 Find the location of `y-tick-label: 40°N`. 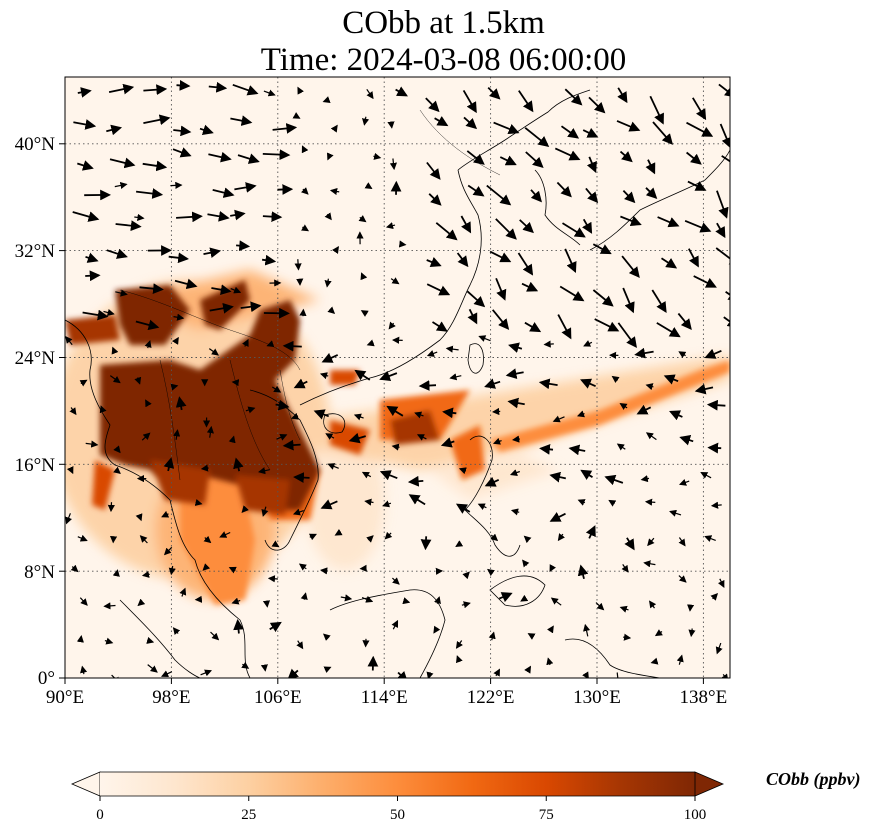

y-tick-label: 40°N is located at coordinates (35, 144).